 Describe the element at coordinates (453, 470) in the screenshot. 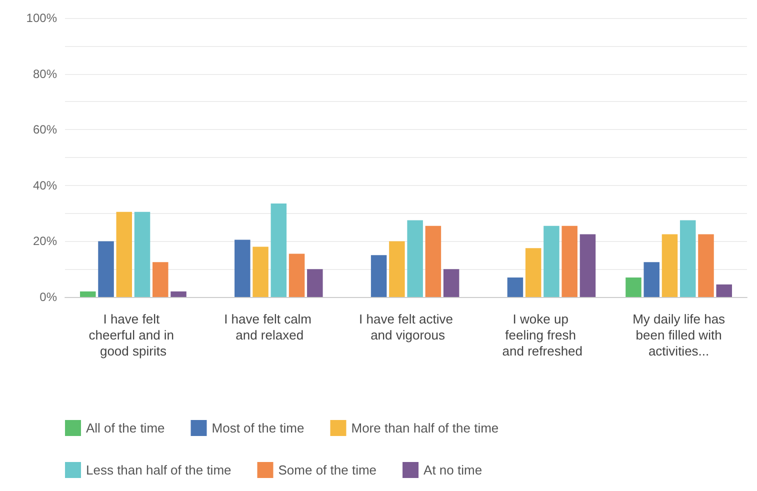

I see `legend-label: At no time` at that location.